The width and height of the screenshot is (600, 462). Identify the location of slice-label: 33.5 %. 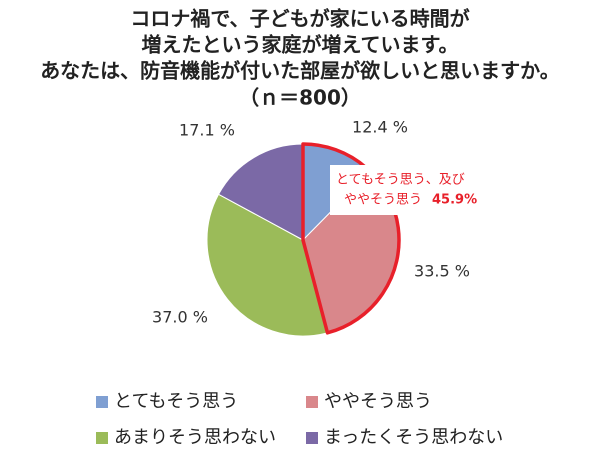
(442, 271).